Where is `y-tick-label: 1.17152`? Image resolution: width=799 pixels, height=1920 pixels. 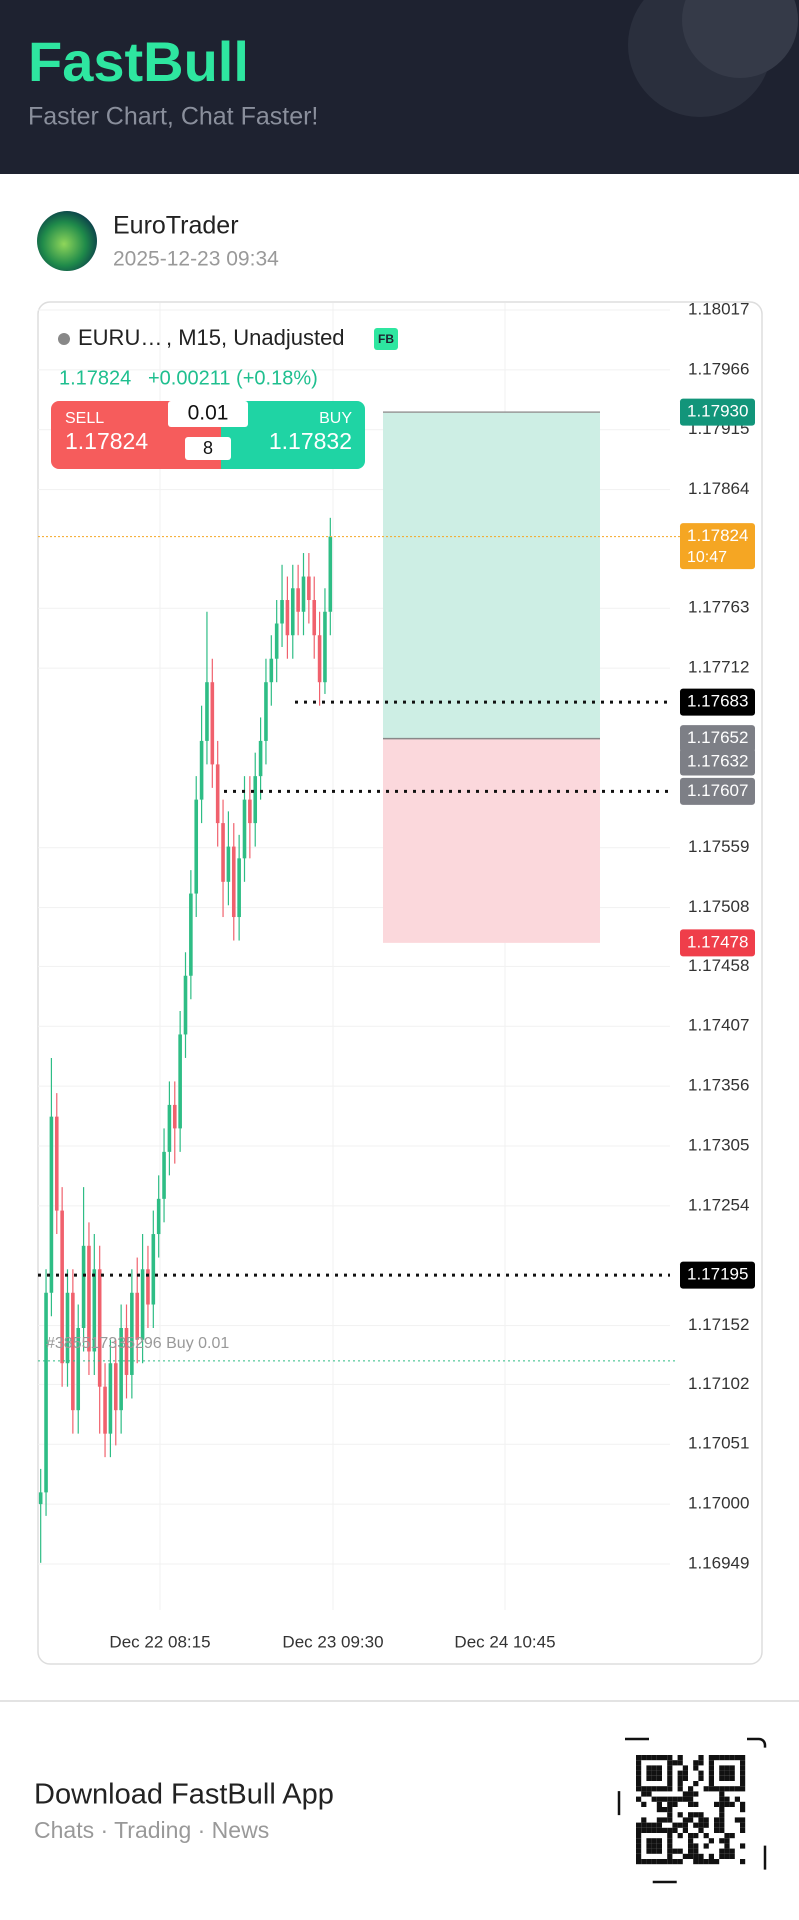 y-tick-label: 1.17152 is located at coordinates (718, 1324).